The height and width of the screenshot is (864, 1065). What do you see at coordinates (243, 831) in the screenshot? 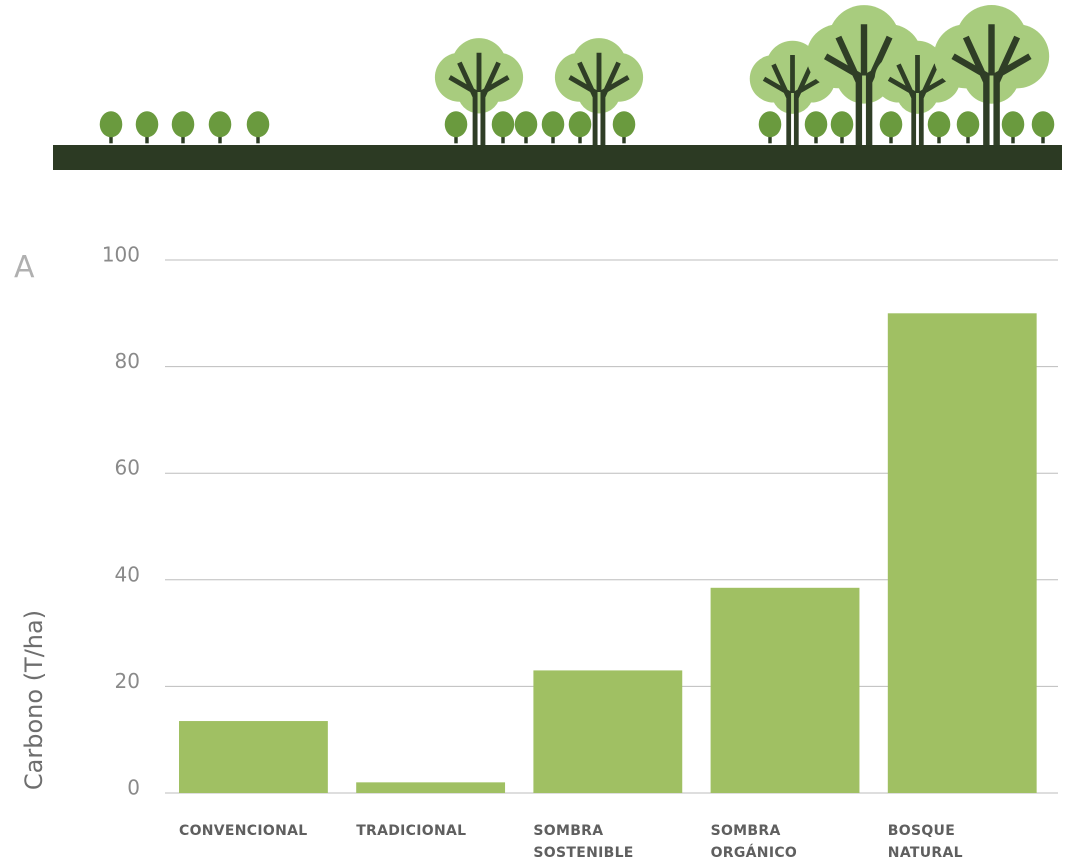
I see `x-tick-label: CONVENCIONAL` at bounding box center [243, 831].